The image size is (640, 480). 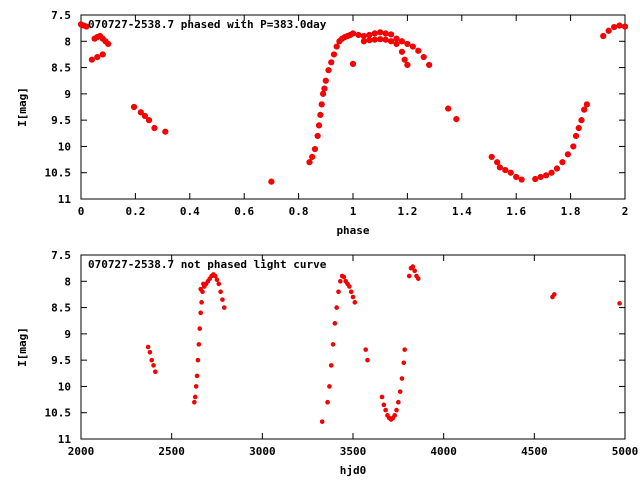 I want to click on phased-plot-xtick-label: 1.4, so click(x=462, y=211).